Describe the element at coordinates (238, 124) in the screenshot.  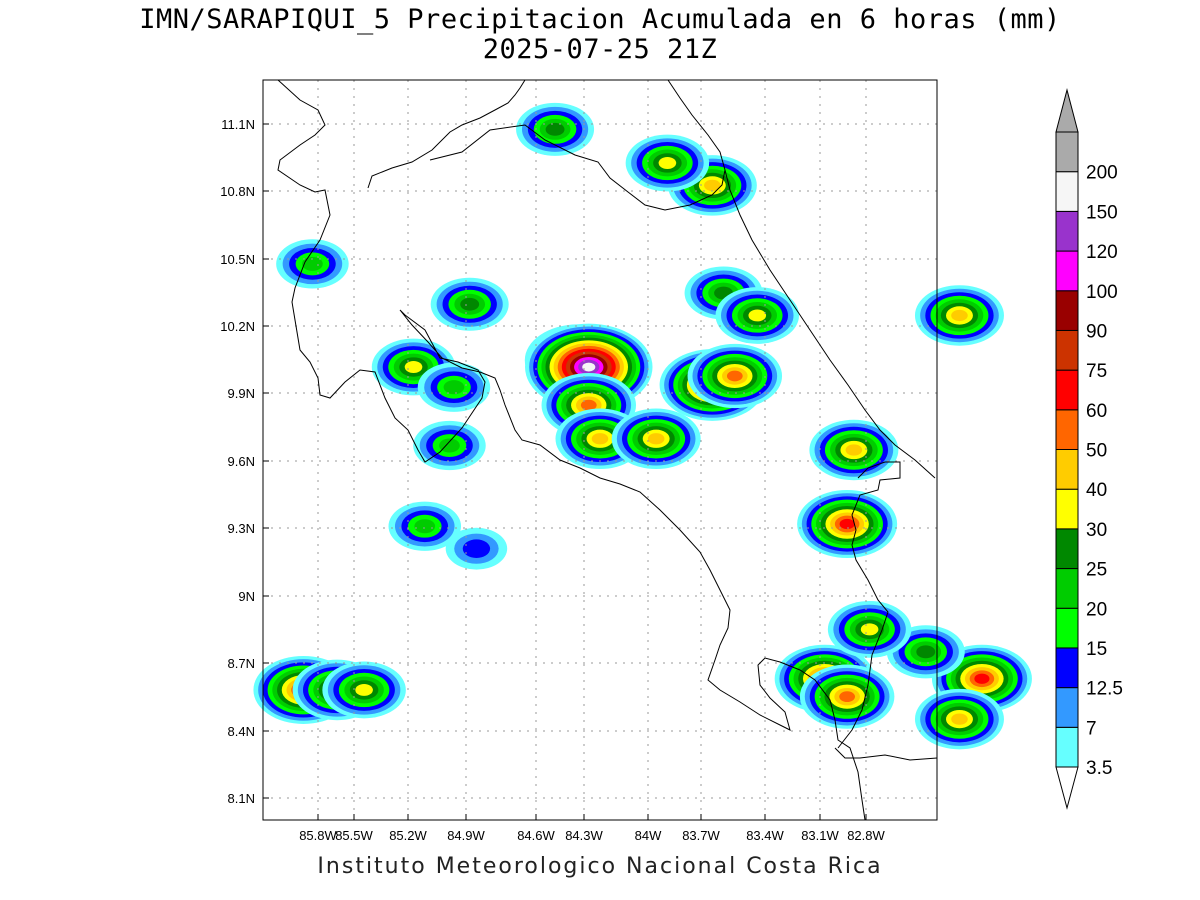
I see `lat-tick-label: 11.1N` at that location.